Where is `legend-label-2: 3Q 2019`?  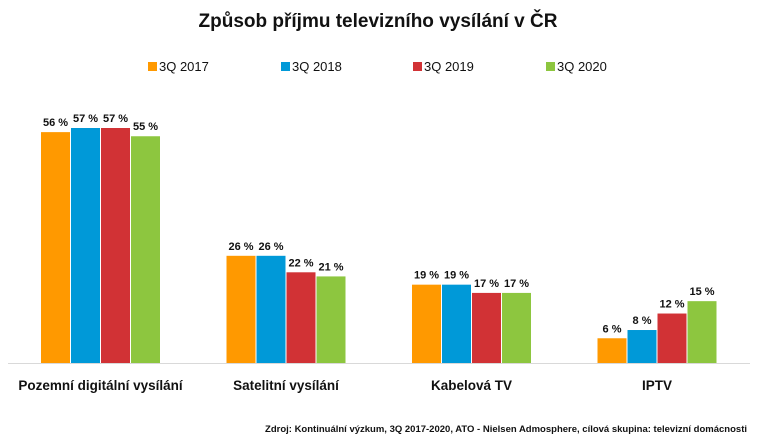
legend-label-2: 3Q 2019 is located at coordinates (449, 66).